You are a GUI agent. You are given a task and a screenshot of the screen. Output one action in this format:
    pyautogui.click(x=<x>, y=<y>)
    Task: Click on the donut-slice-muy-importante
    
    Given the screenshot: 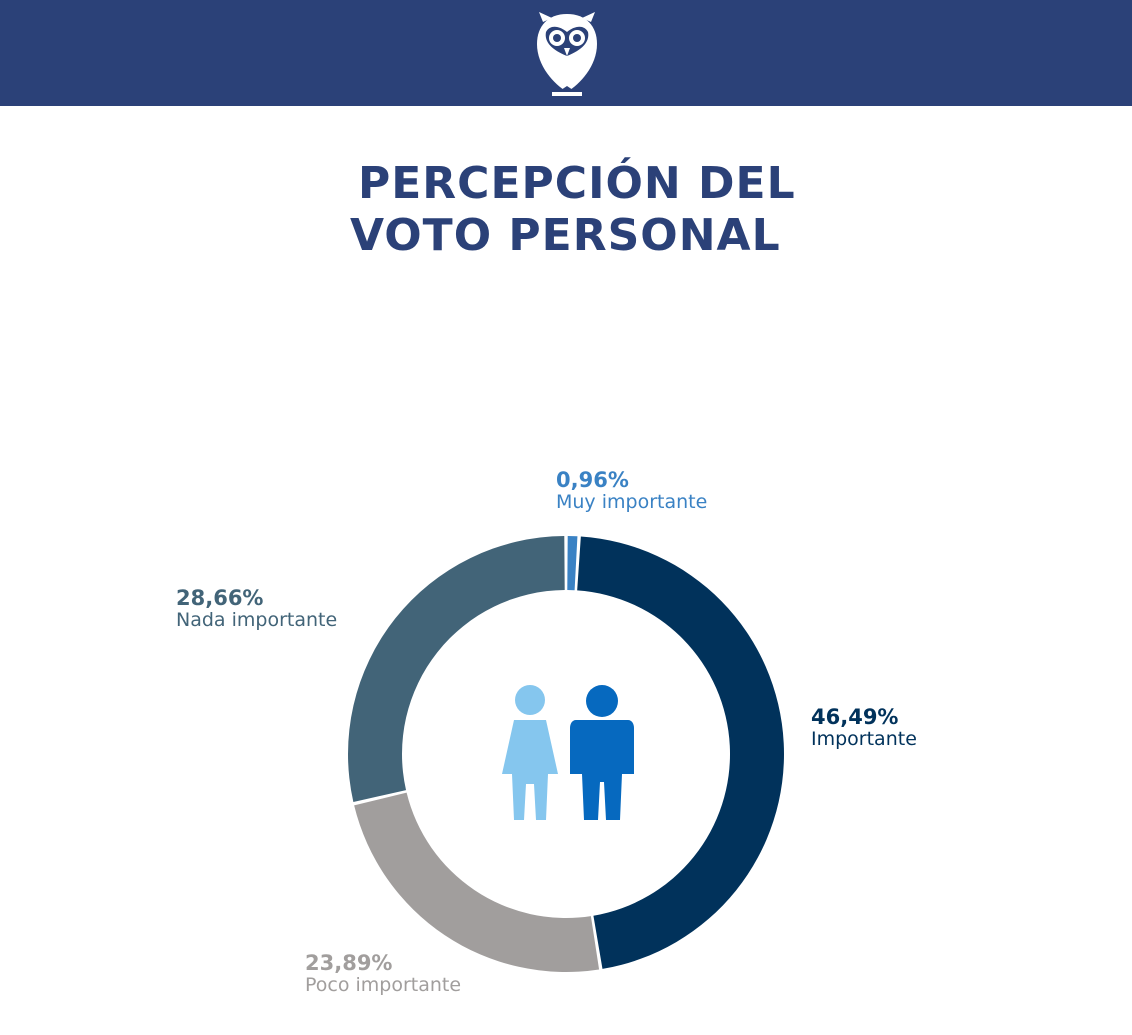 What is the action you would take?
    pyautogui.click(x=572, y=563)
    